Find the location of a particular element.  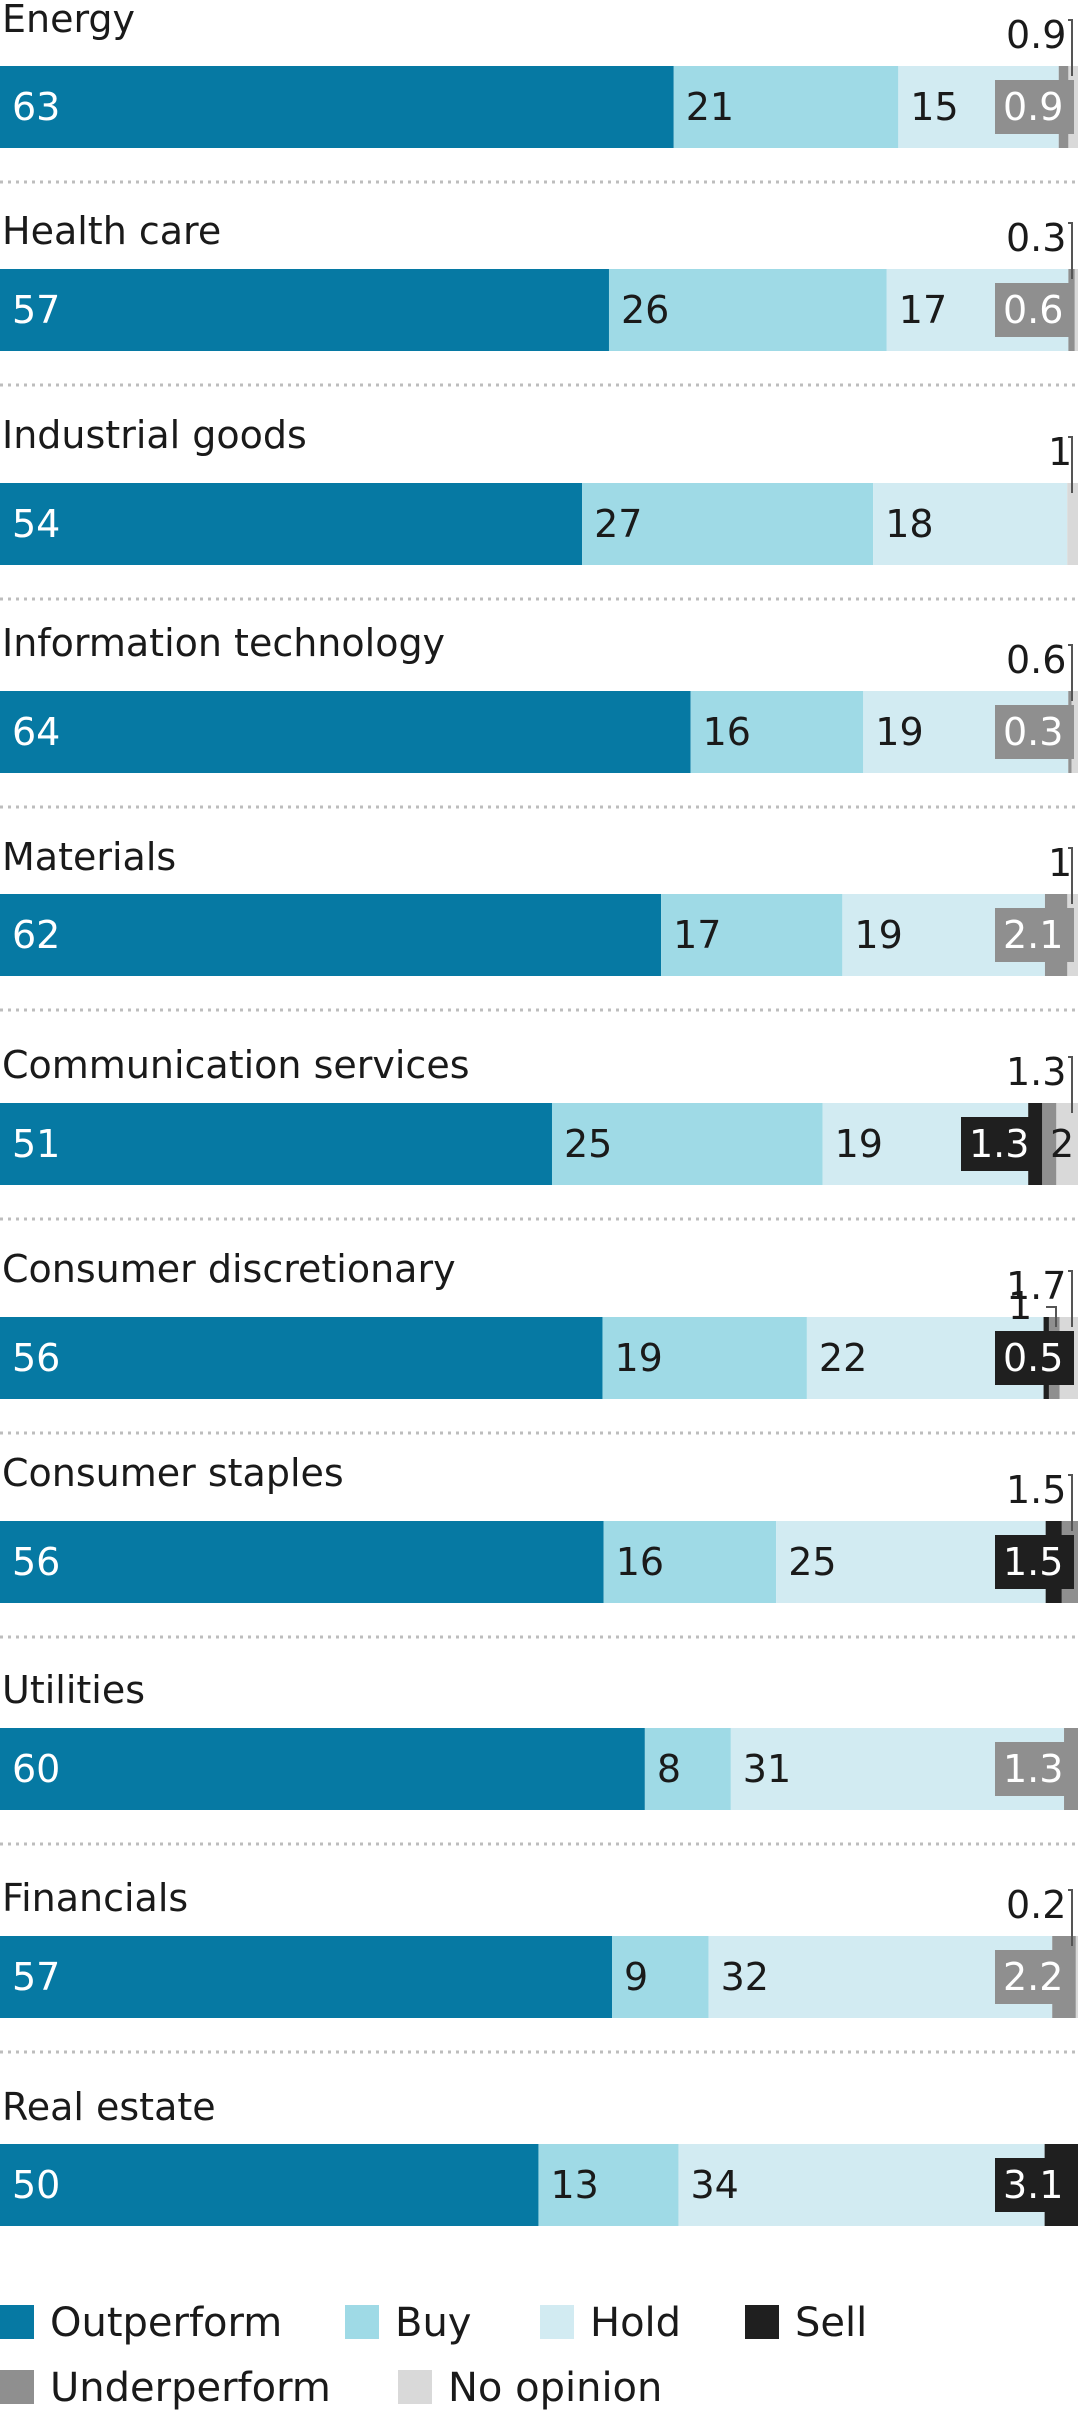

bar-industrial-goods-no-opinion is located at coordinates (1072, 524).